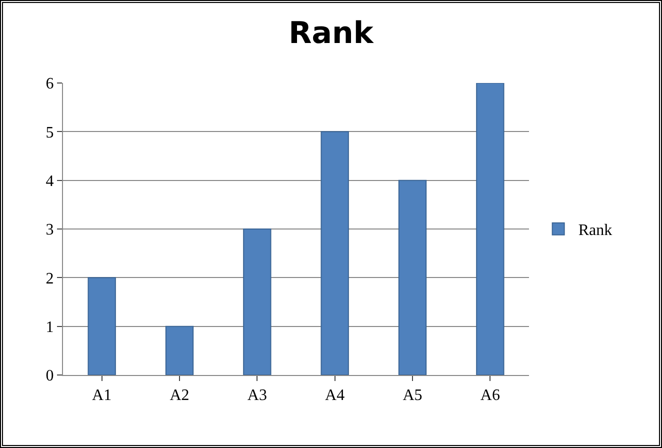 Image resolution: width=662 pixels, height=448 pixels. Describe the element at coordinates (331, 33) in the screenshot. I see `chart-title: Rank` at that location.